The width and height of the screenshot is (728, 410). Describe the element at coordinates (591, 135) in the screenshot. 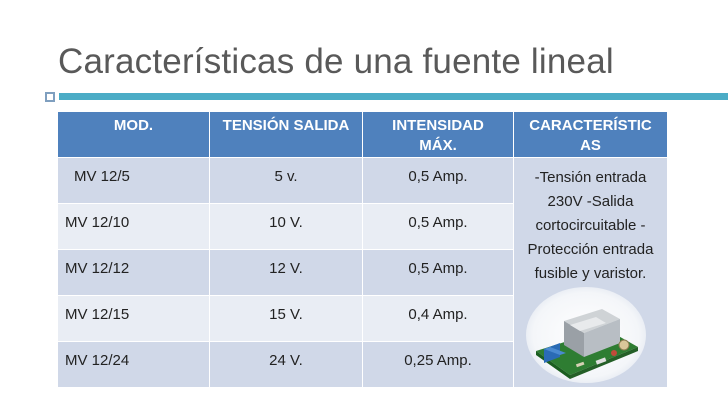

I see `header-features: CARACTERÍSTIC AS` at that location.